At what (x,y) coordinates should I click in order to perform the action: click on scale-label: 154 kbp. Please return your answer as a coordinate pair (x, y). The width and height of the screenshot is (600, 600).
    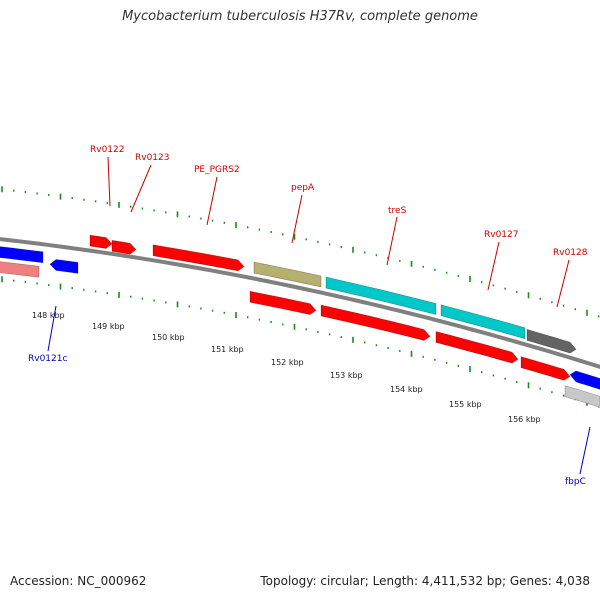
    Looking at the image, I should click on (406, 389).